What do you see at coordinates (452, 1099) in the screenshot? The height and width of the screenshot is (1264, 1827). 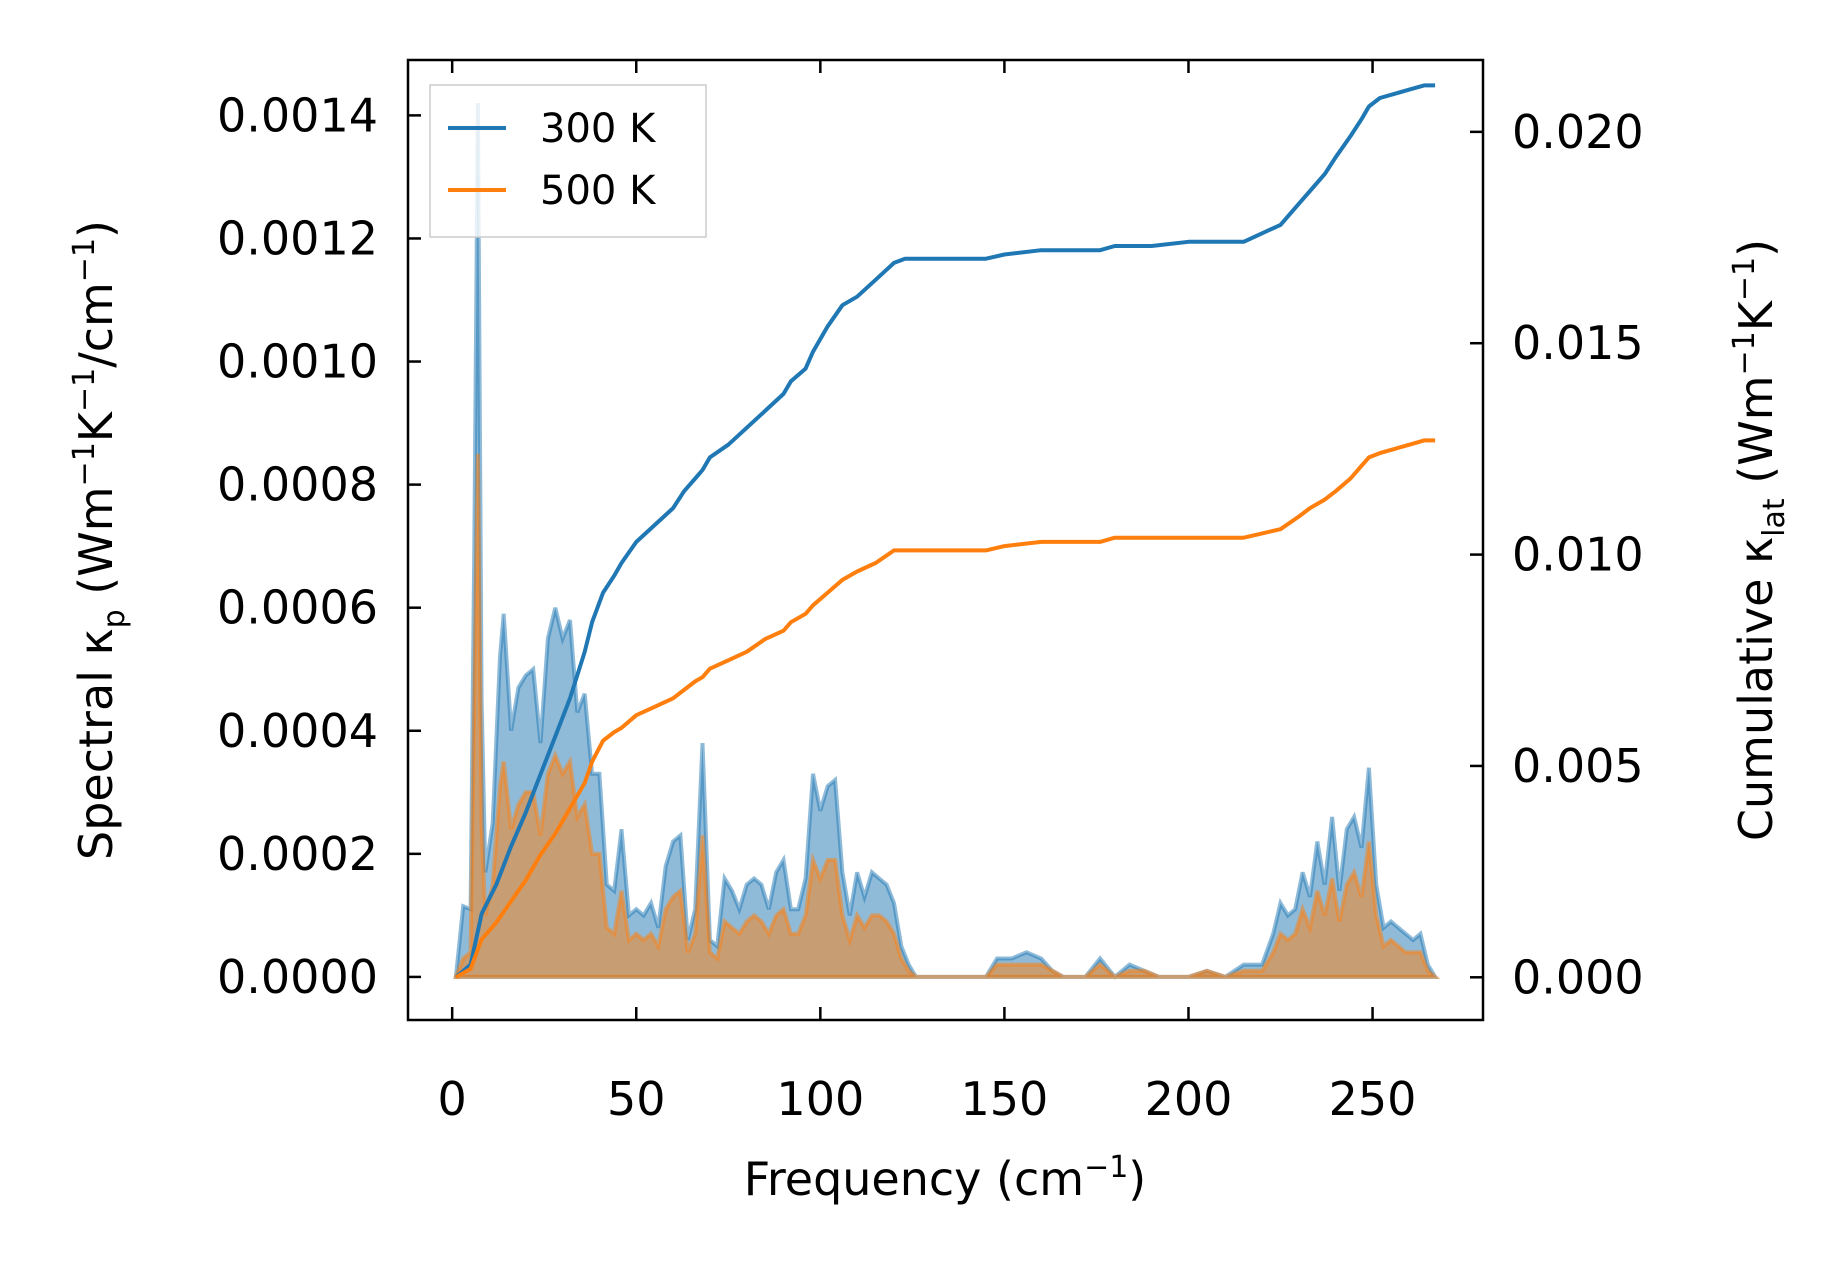 I see `x-tick-label: 0` at bounding box center [452, 1099].